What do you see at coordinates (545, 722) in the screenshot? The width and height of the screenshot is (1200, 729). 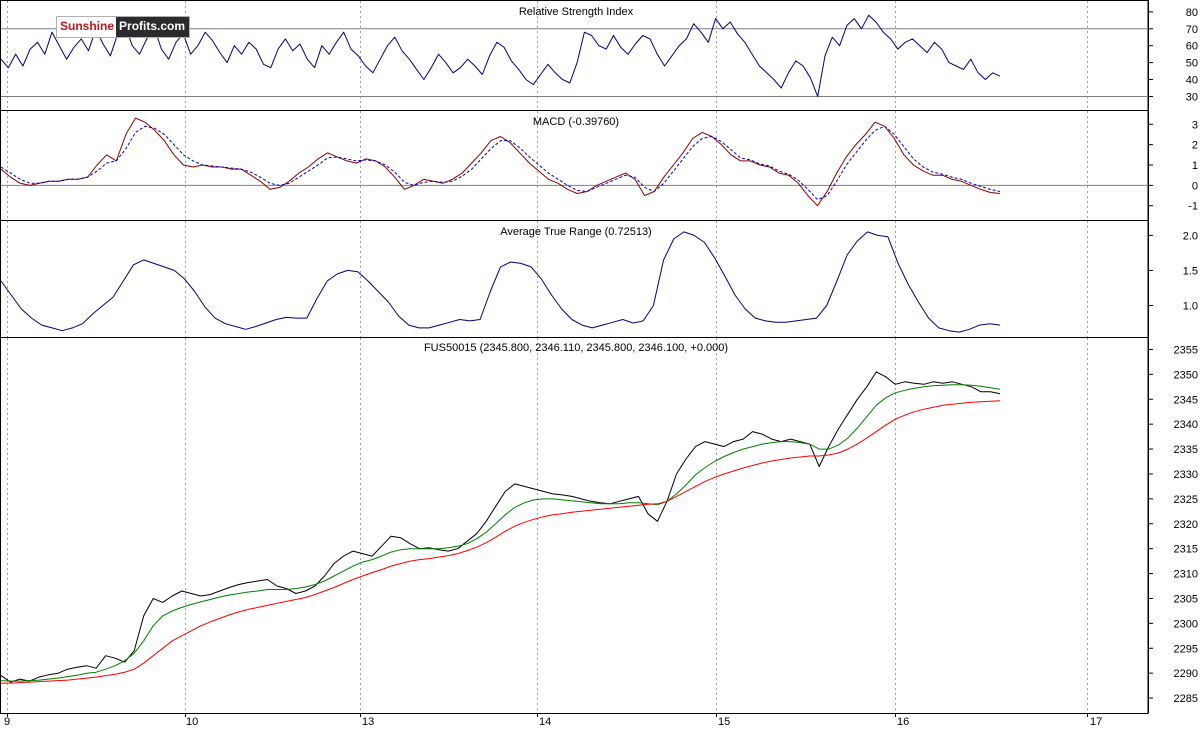 I see `x-tick-label: 14` at bounding box center [545, 722].